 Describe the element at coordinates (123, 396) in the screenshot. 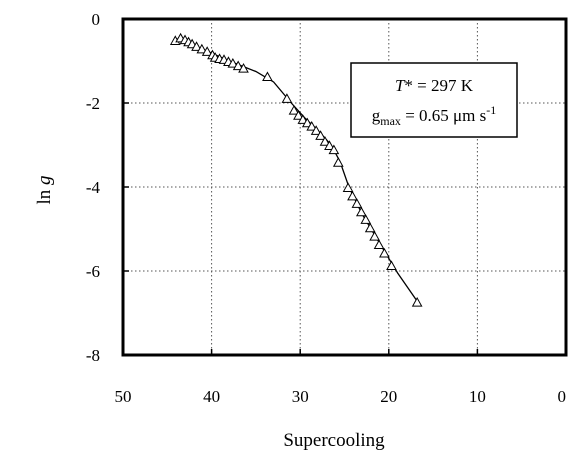

I see `x-tick-label: 50` at that location.